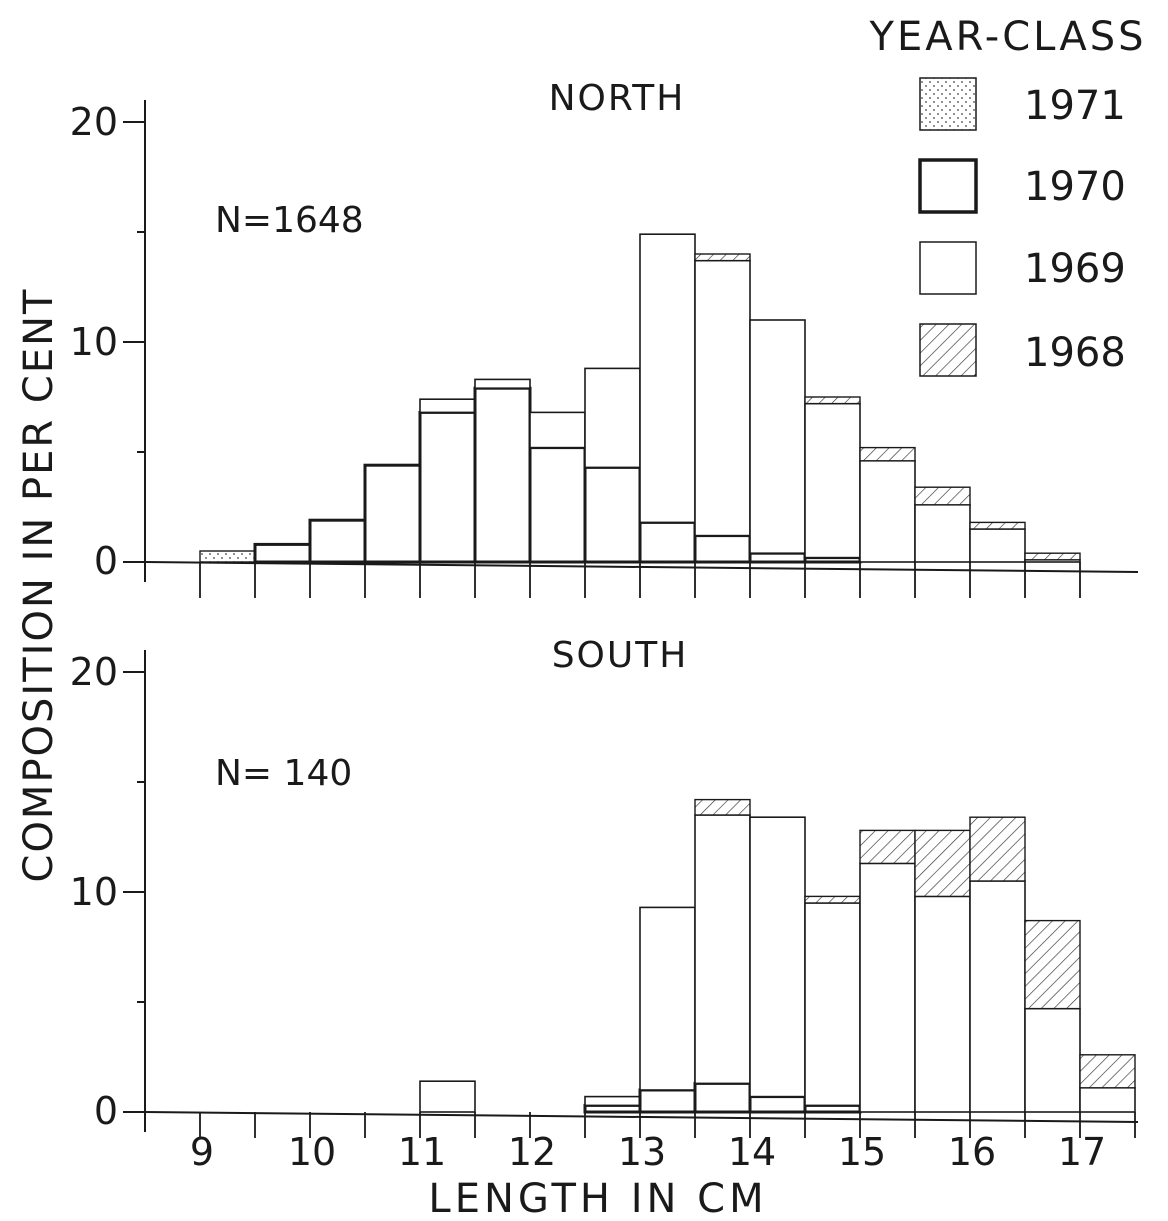 Image resolution: width=1168 pixels, height=1221 pixels. What do you see at coordinates (106, 561) in the screenshot?
I see `north-ytick-0: 0` at bounding box center [106, 561].